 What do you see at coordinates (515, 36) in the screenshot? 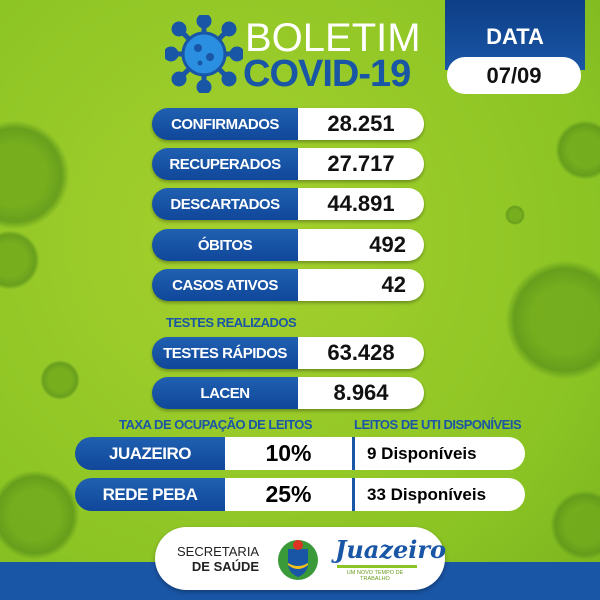
I see `date-label: DATA` at bounding box center [515, 36].